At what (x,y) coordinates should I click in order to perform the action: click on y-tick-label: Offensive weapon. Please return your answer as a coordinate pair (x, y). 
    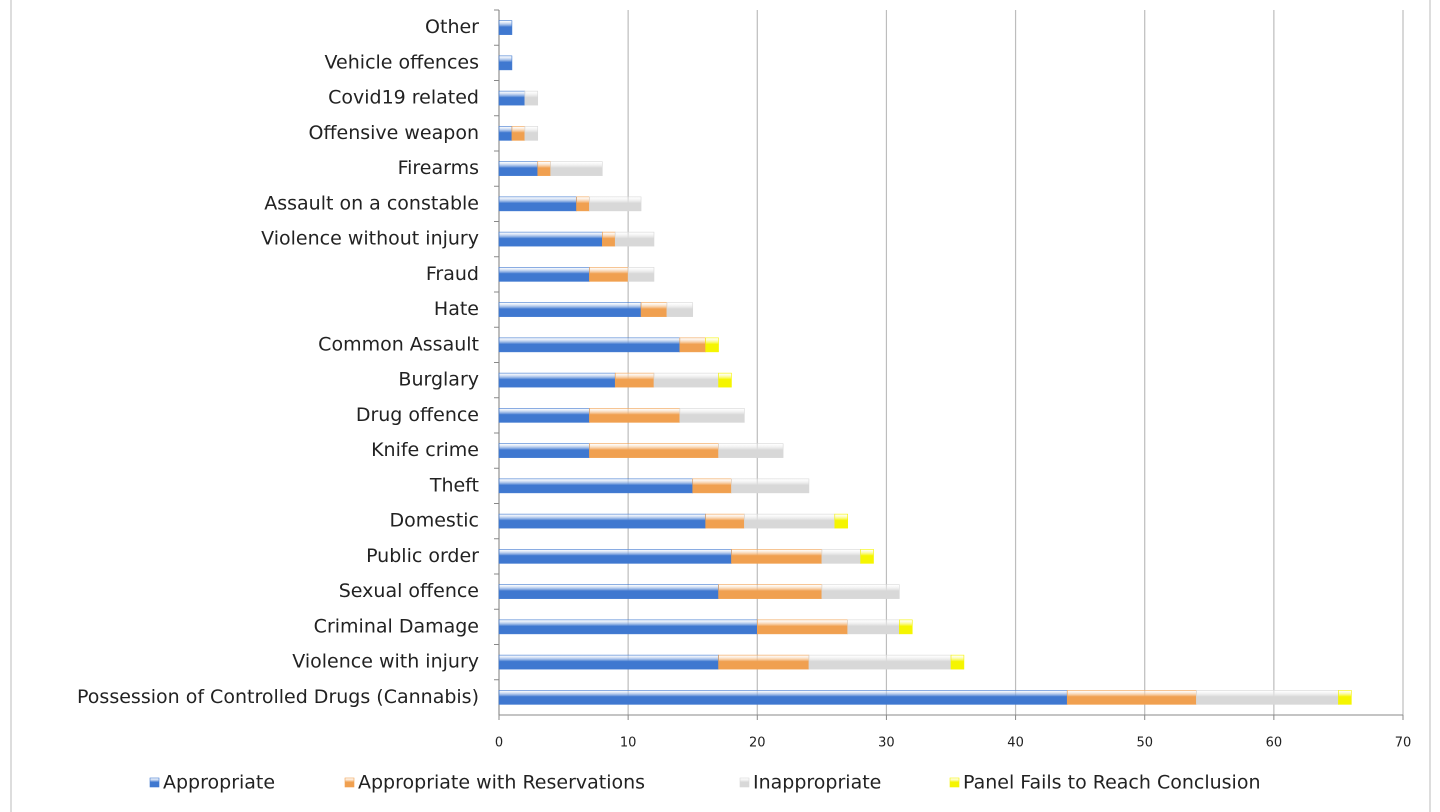
    Looking at the image, I should click on (393, 133).